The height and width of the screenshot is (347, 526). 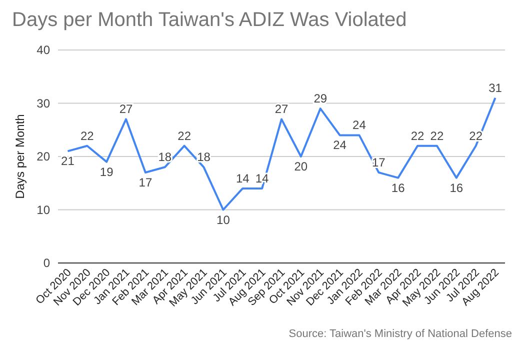 I want to click on data-label: 31, so click(x=495, y=87).